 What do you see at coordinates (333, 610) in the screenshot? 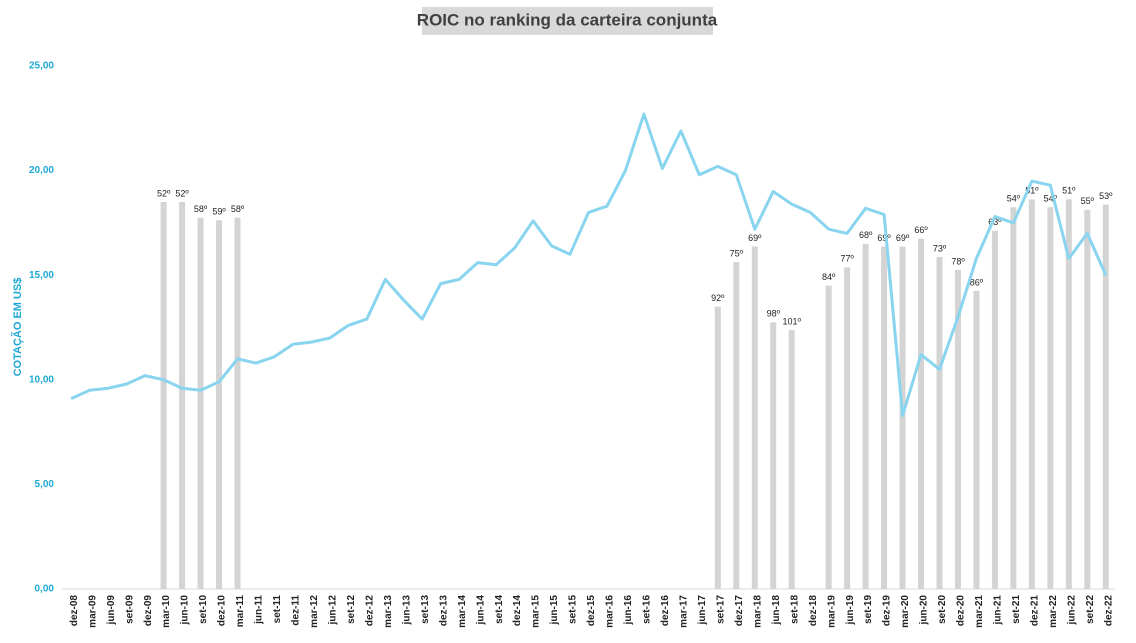
I see `x-tick-label: jun-12` at bounding box center [333, 610].